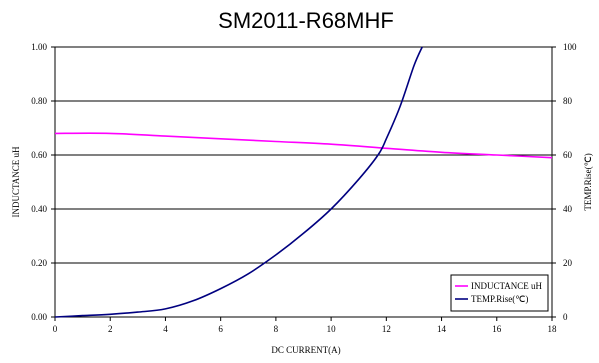  What do you see at coordinates (442, 329) in the screenshot?
I see `x-tick-label: 14` at bounding box center [442, 329].